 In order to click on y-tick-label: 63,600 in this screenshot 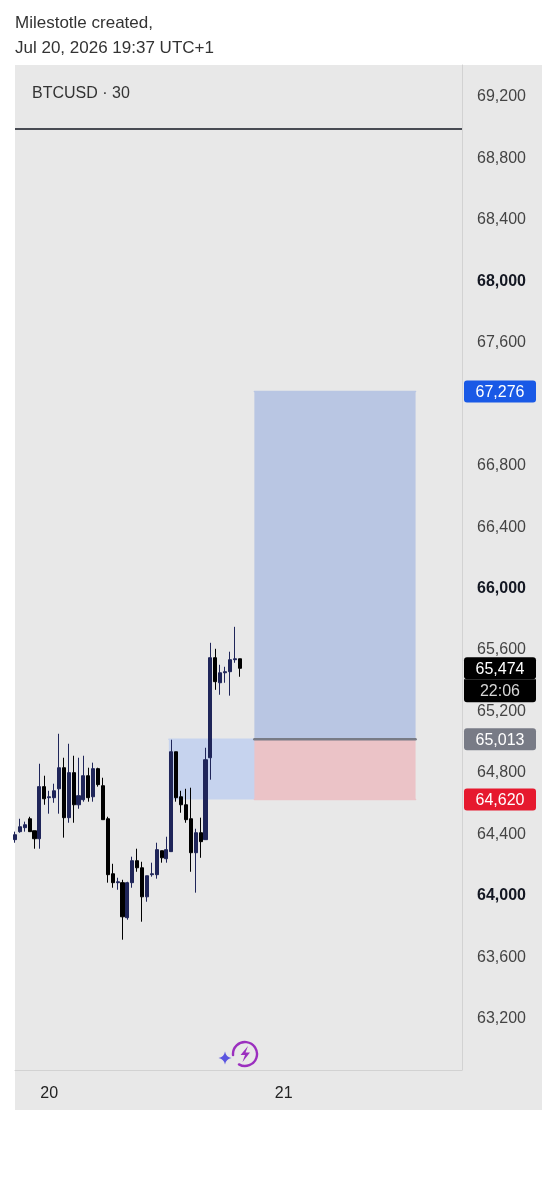, I will do `click(502, 956)`.